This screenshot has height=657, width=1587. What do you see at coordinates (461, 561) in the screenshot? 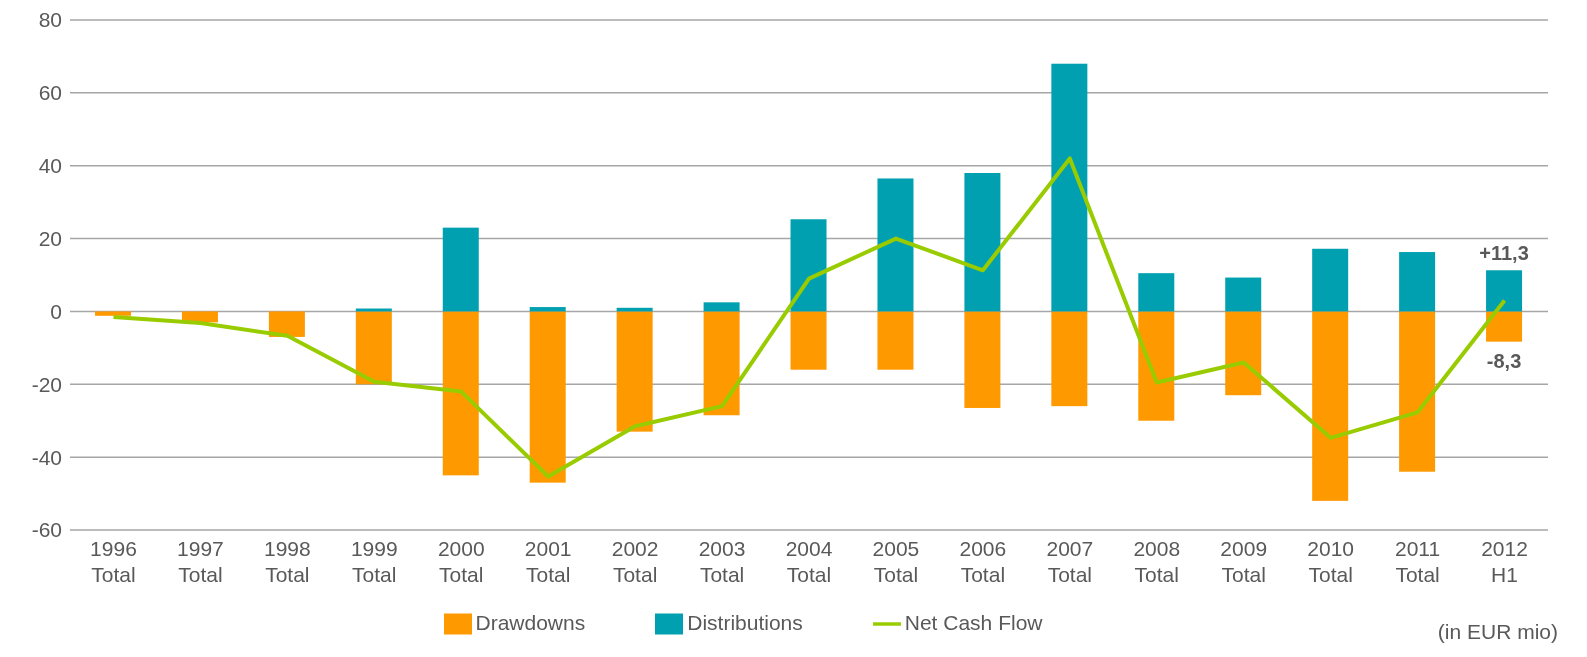
I see `x-tick-label: 2000 Total` at bounding box center [461, 561].